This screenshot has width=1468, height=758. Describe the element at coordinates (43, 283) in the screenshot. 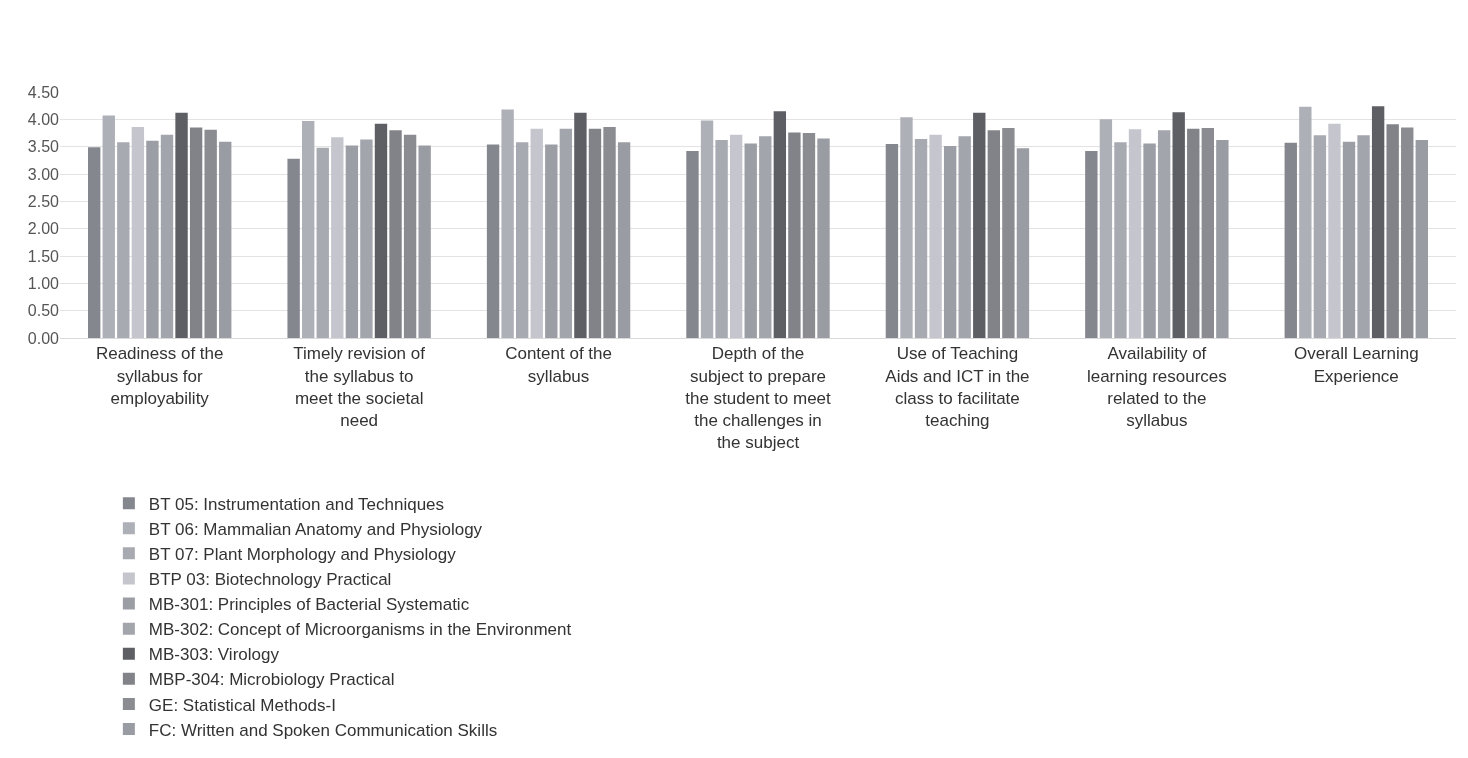

I see `y-tick-label: 1.00` at that location.